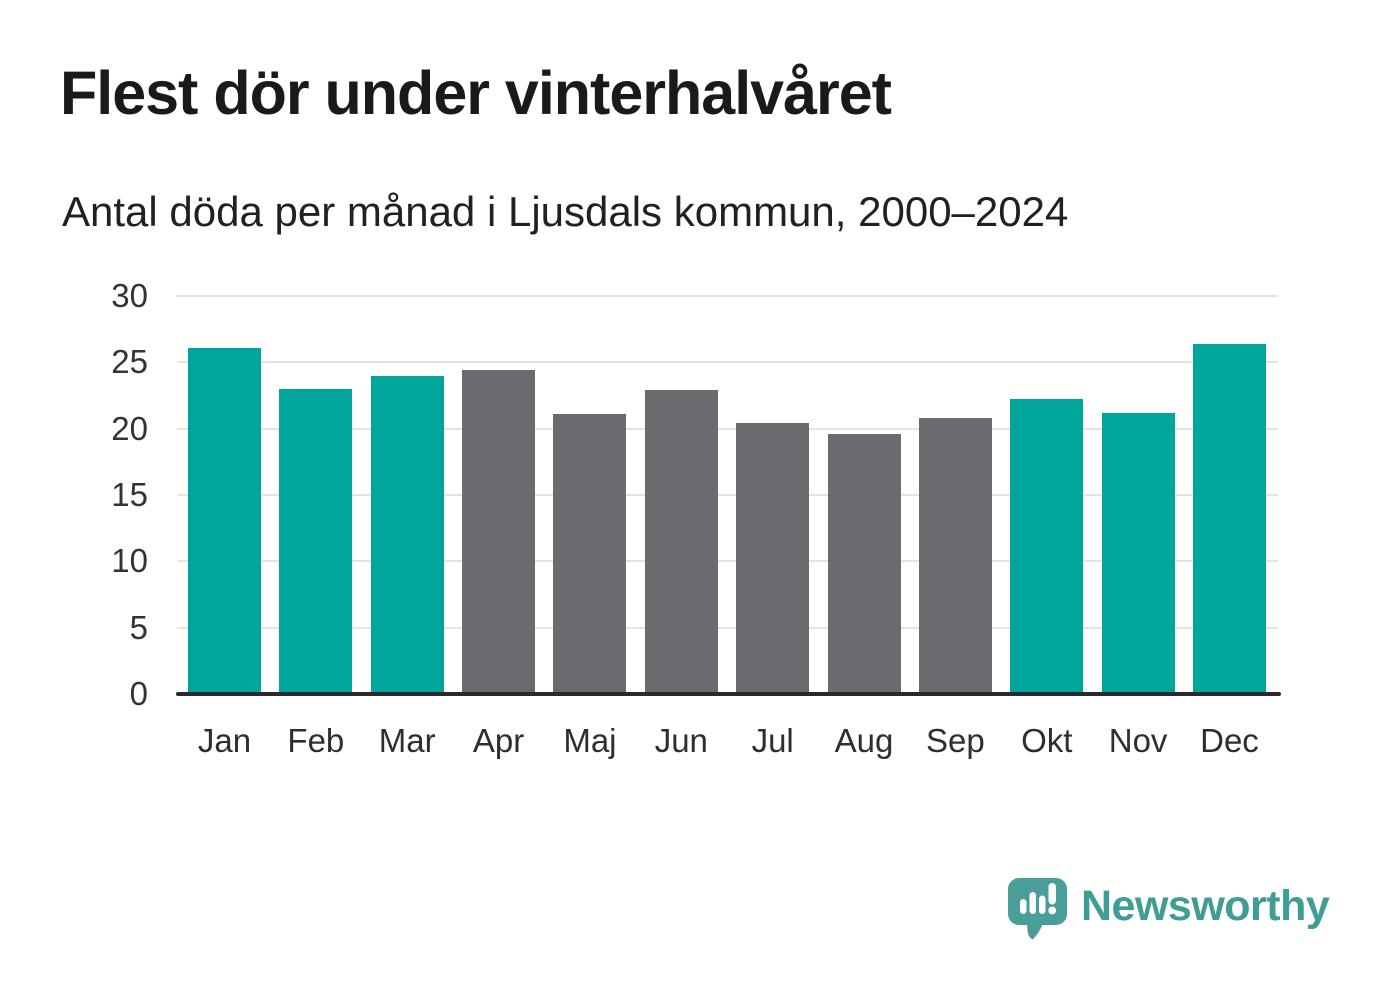 The width and height of the screenshot is (1382, 999). I want to click on x-tick-label-feb: Feb, so click(316, 740).